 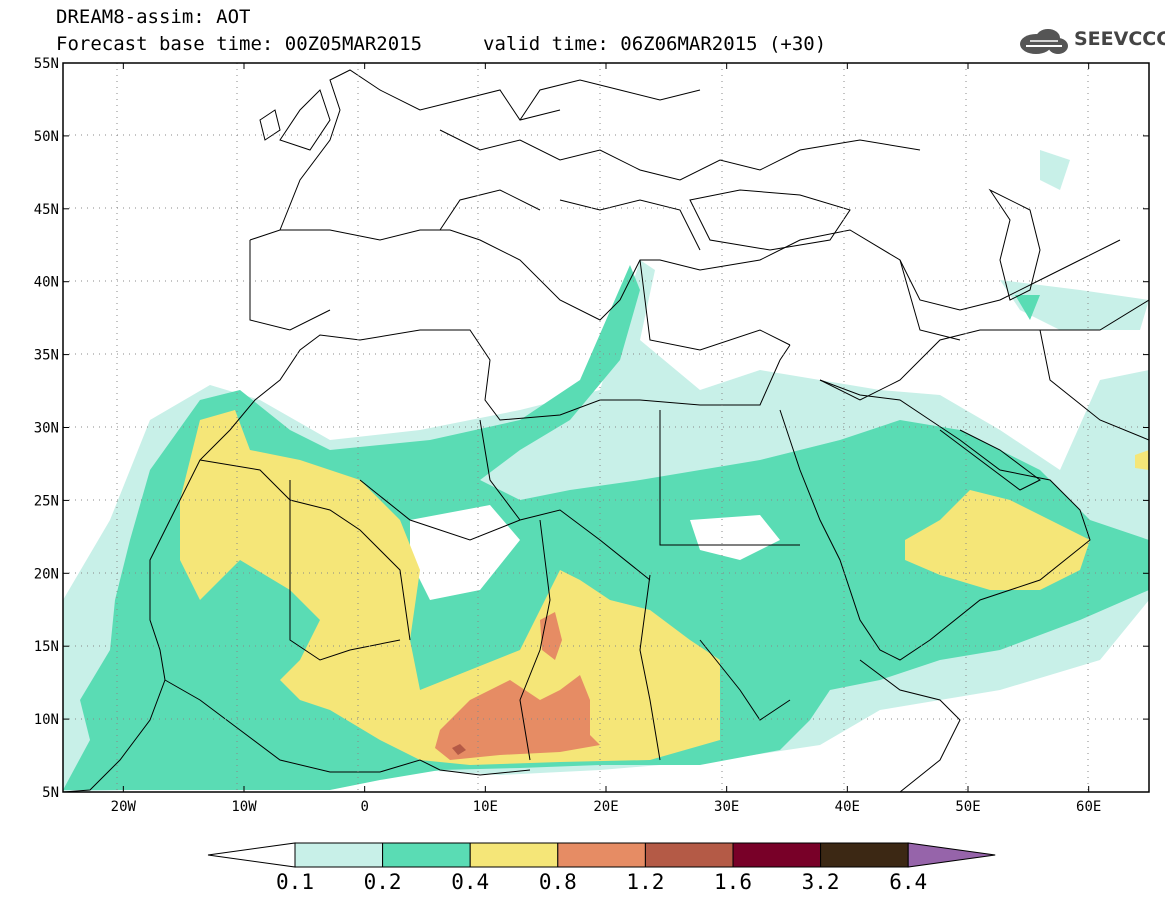 What do you see at coordinates (46, 283) in the screenshot?
I see `lat-label: 40N` at bounding box center [46, 283].